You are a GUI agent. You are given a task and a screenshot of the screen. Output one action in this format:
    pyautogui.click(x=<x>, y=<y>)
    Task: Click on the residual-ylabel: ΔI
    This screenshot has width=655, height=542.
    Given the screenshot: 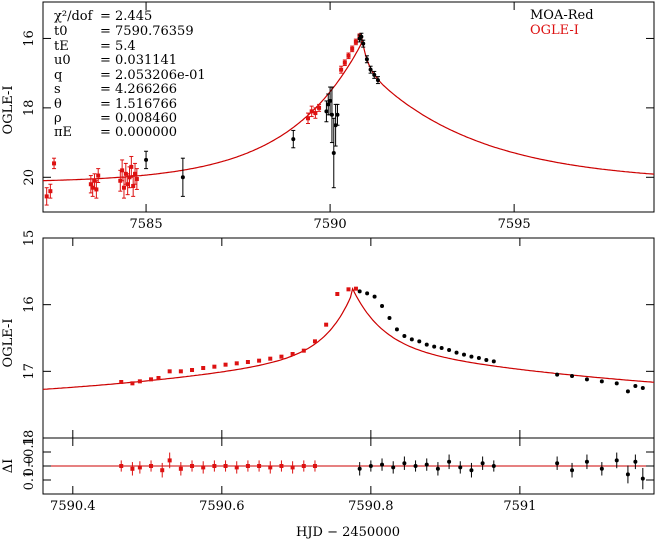 What is the action you would take?
    pyautogui.click(x=8, y=466)
    